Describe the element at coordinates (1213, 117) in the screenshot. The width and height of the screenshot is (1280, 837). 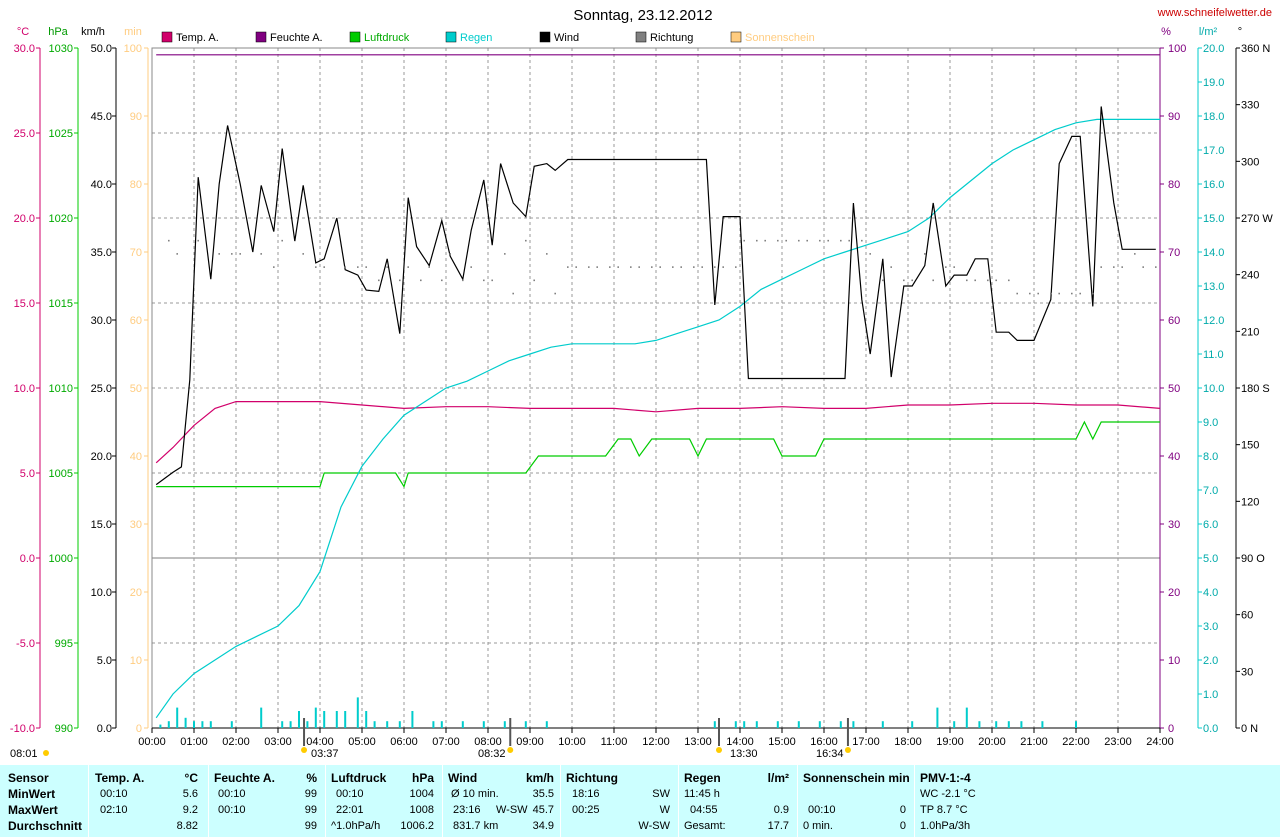
I see `rain-axis-tick-label: 18.0` at that location.